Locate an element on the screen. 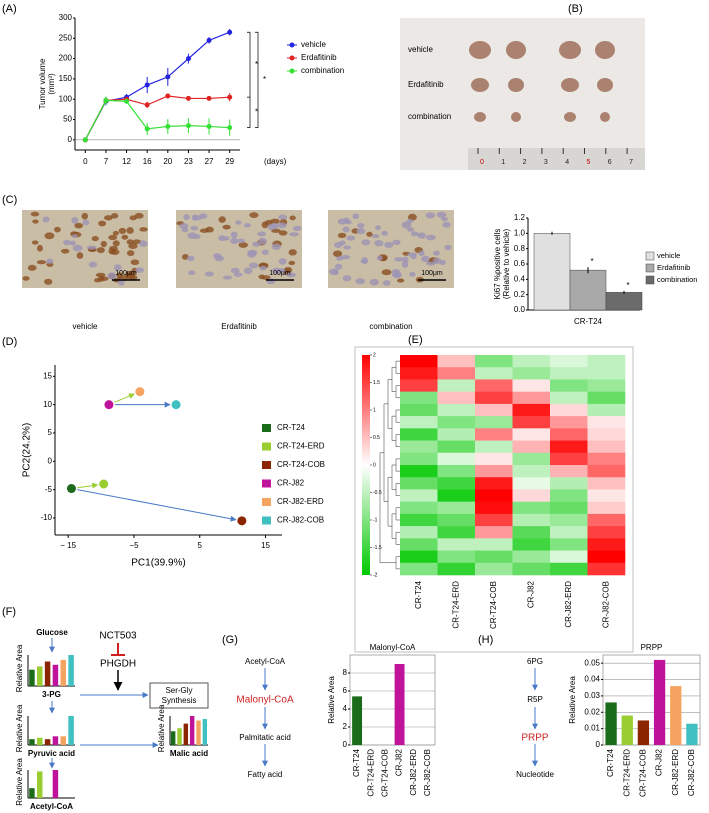 This screenshot has height=813, width=709. y-axis-label: Relative Area is located at coordinates (19, 668).